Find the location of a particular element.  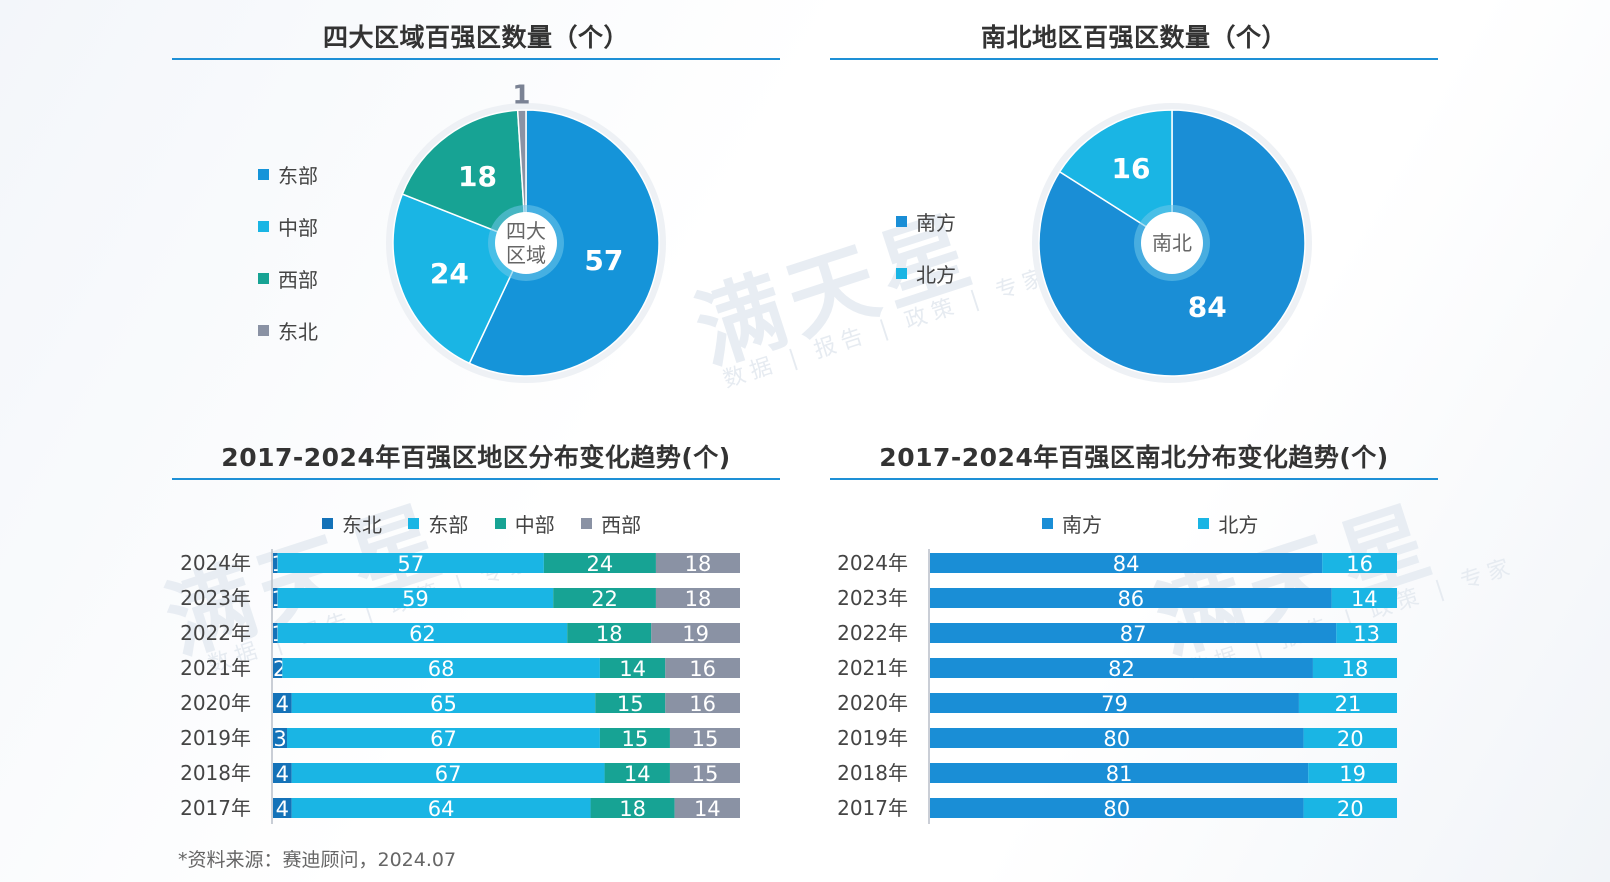

pie-data-label: 24 is located at coordinates (449, 273).